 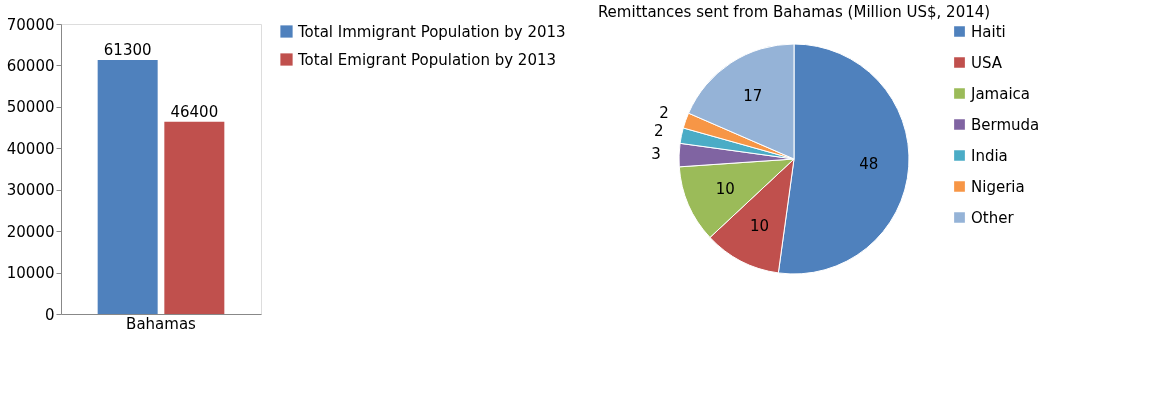 What do you see at coordinates (1000, 93) in the screenshot?
I see `legend-label: Jamaica` at bounding box center [1000, 93].